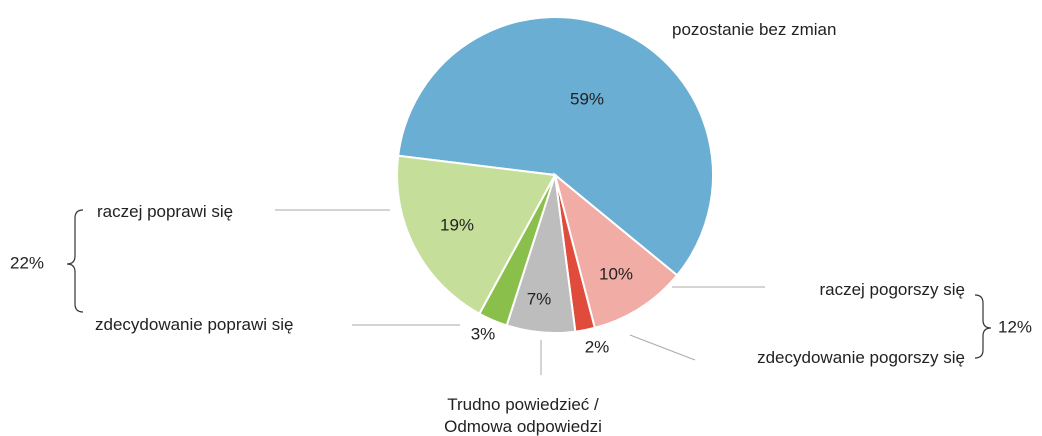  I want to click on pie-slice, so click(476, 235).